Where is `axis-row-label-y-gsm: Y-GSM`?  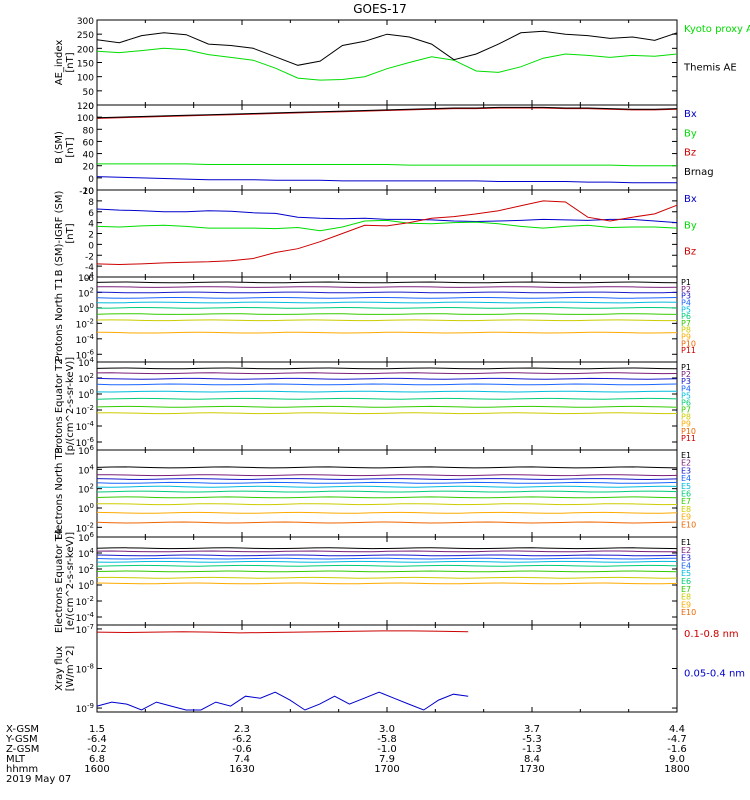
axis-row-label-y-gsm: Y-GSM is located at coordinates (21, 739).